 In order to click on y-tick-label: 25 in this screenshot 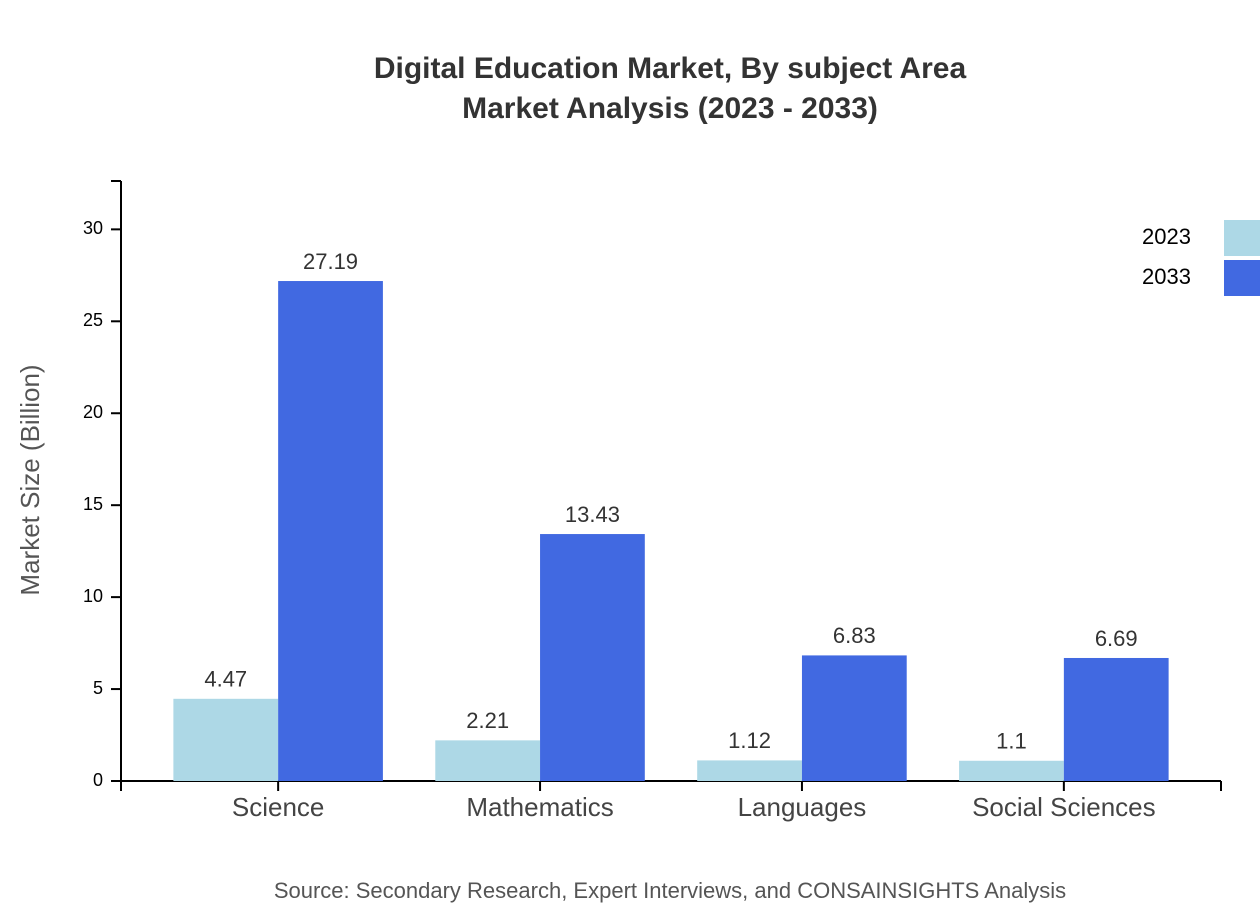, I will do `click(93, 320)`.